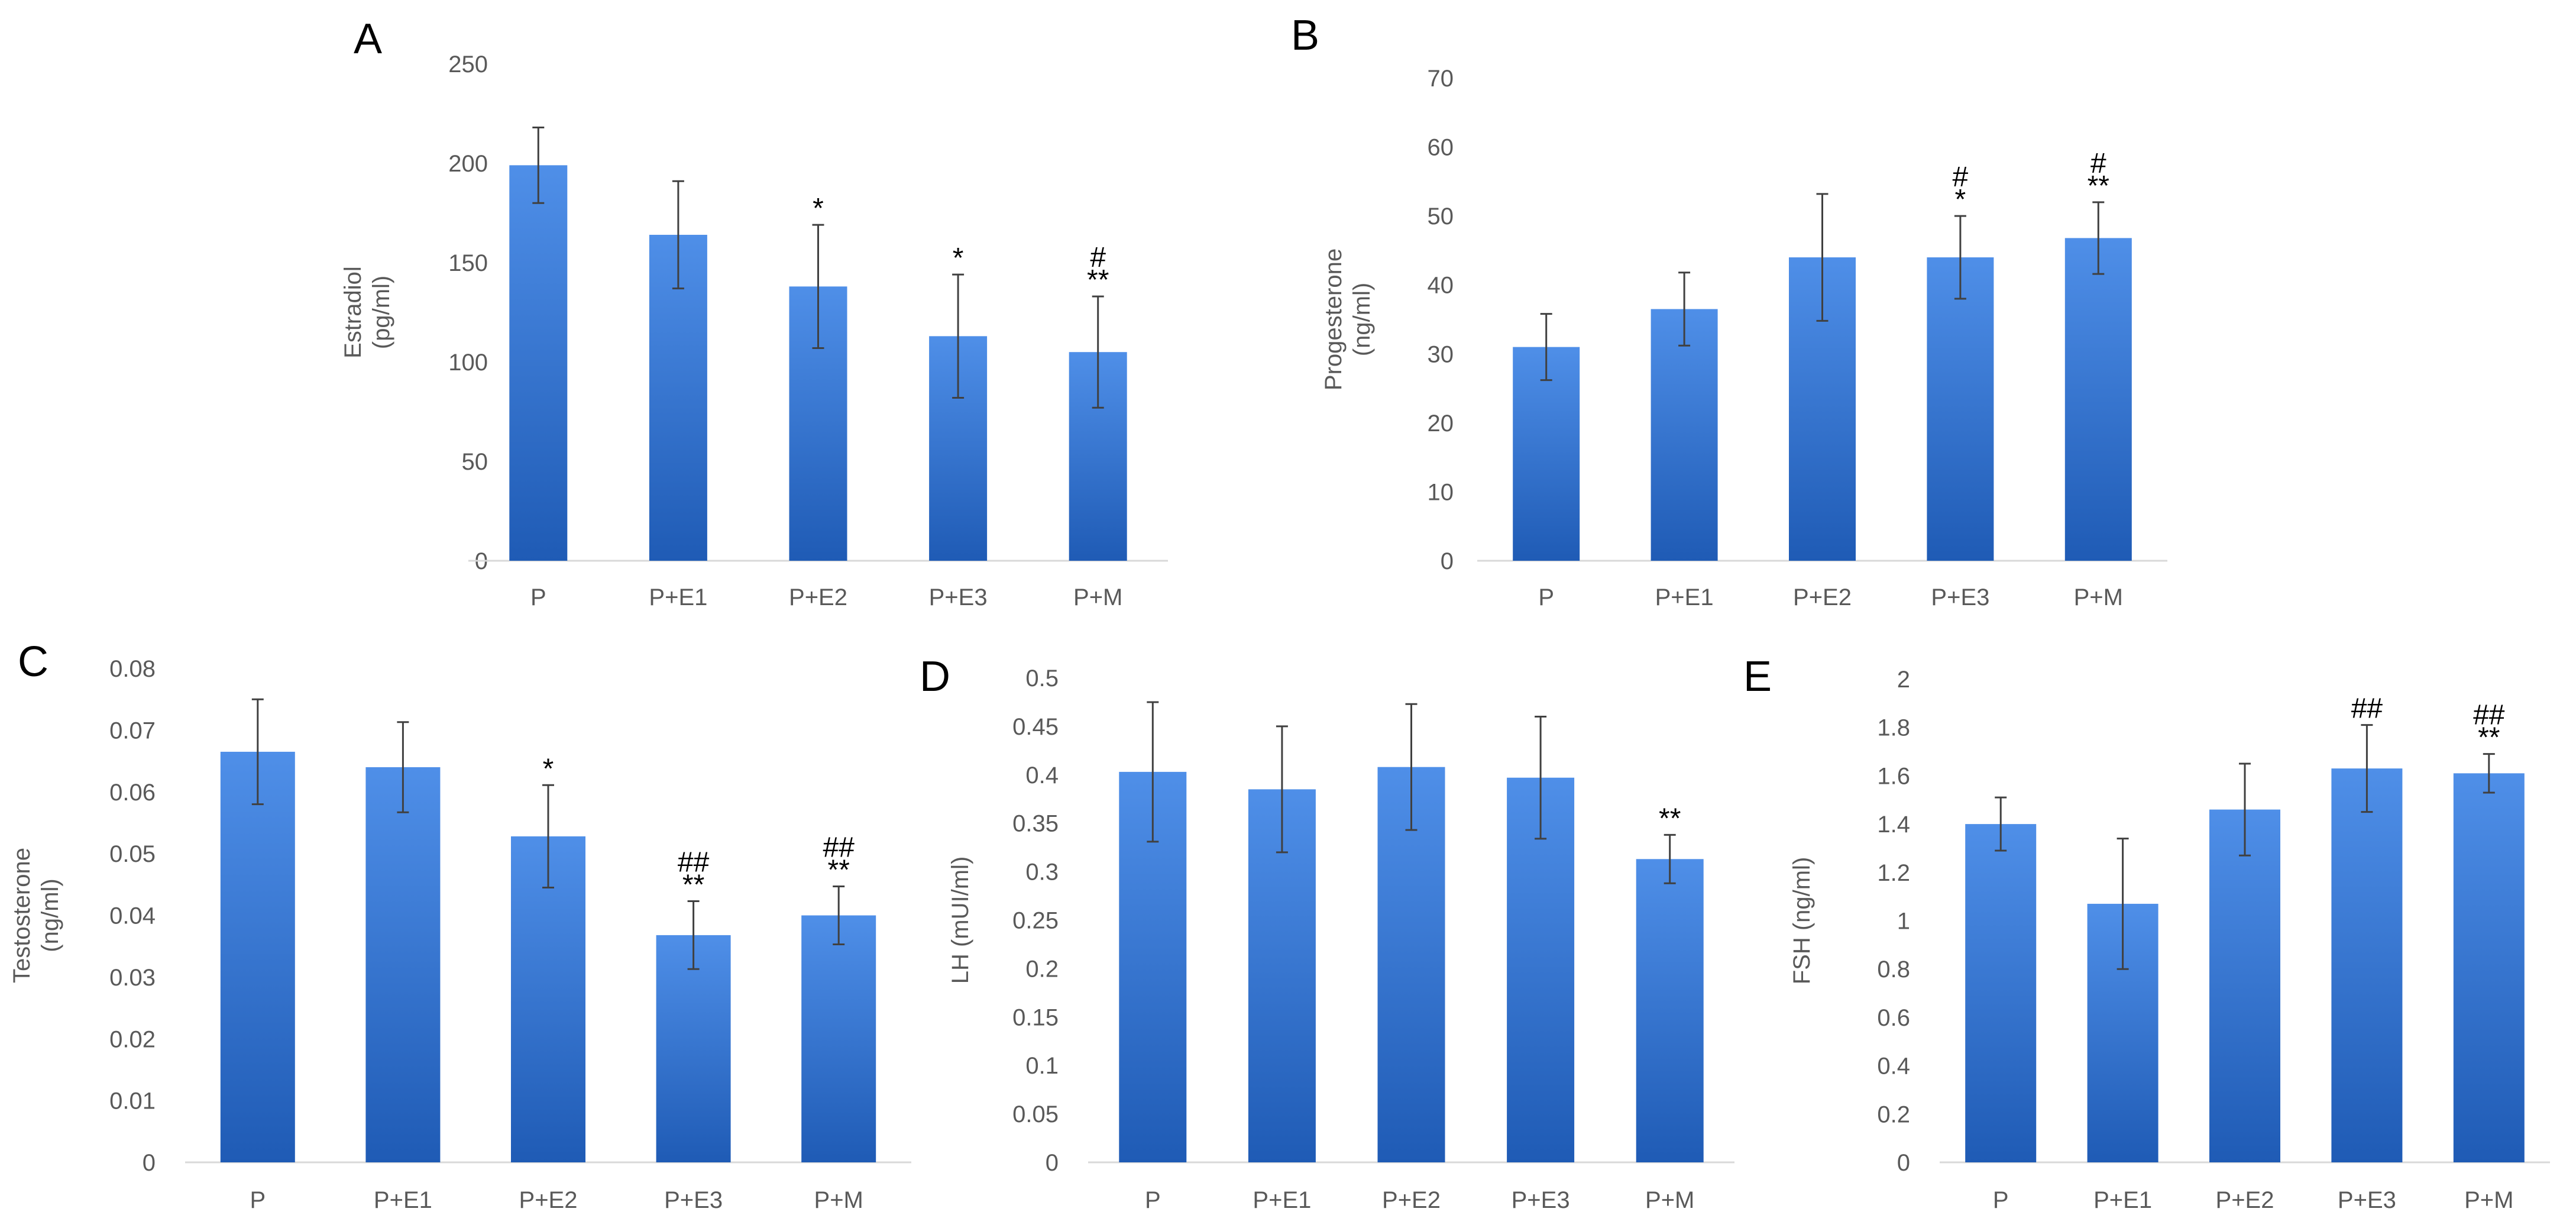 This screenshot has height=1228, width=2576. I want to click on y-axis-label-line: Progesterone, so click(1334, 319).